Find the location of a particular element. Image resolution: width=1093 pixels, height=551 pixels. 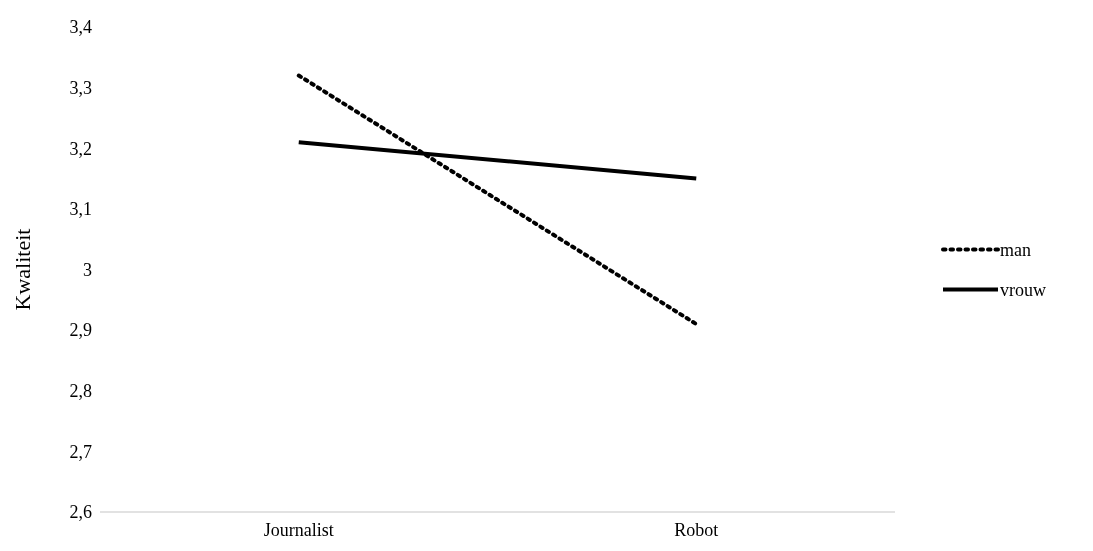

y-tick-label: 2,6 is located at coordinates (80, 512).